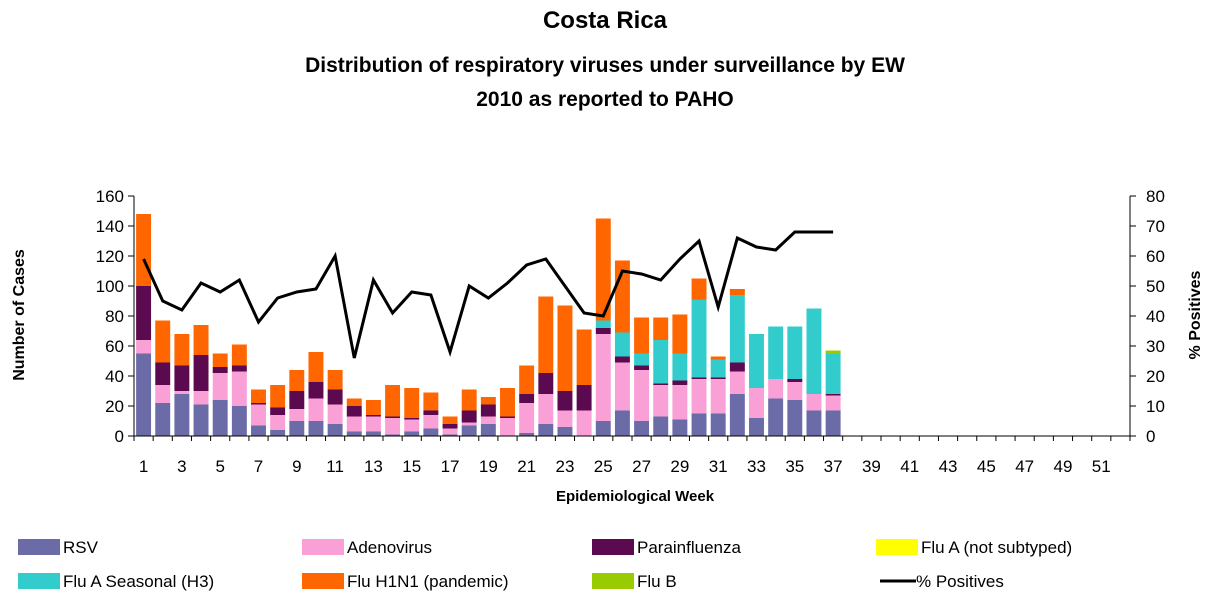 The image size is (1210, 598). I want to click on y-tick-label-140: 140, so click(110, 226).